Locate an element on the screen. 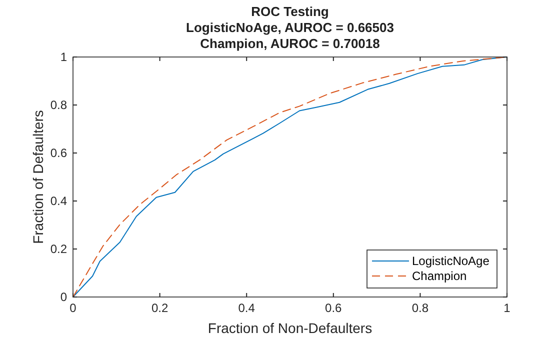 The height and width of the screenshot is (337, 560). y-tick-label: 0.6 is located at coordinates (59, 153).